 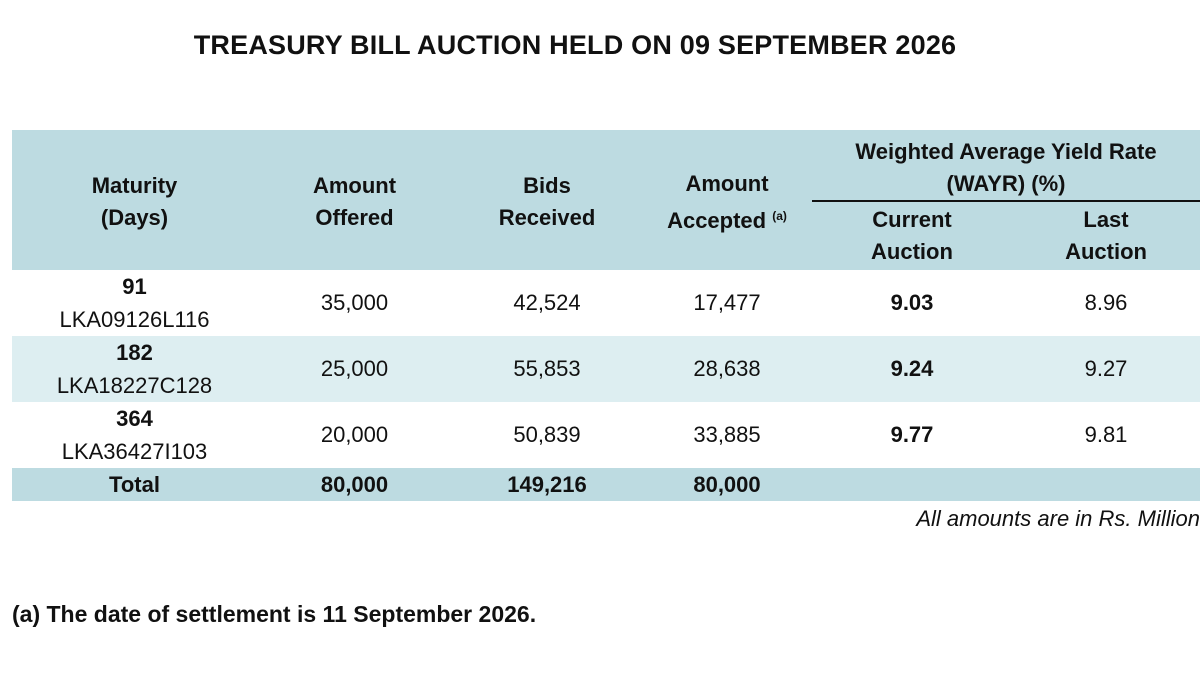 I want to click on current-wayr-cell: 9.77, so click(x=912, y=434).